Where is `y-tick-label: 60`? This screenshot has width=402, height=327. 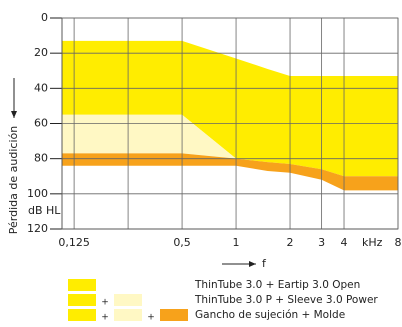
y-tick-label: 60 is located at coordinates (41, 123).